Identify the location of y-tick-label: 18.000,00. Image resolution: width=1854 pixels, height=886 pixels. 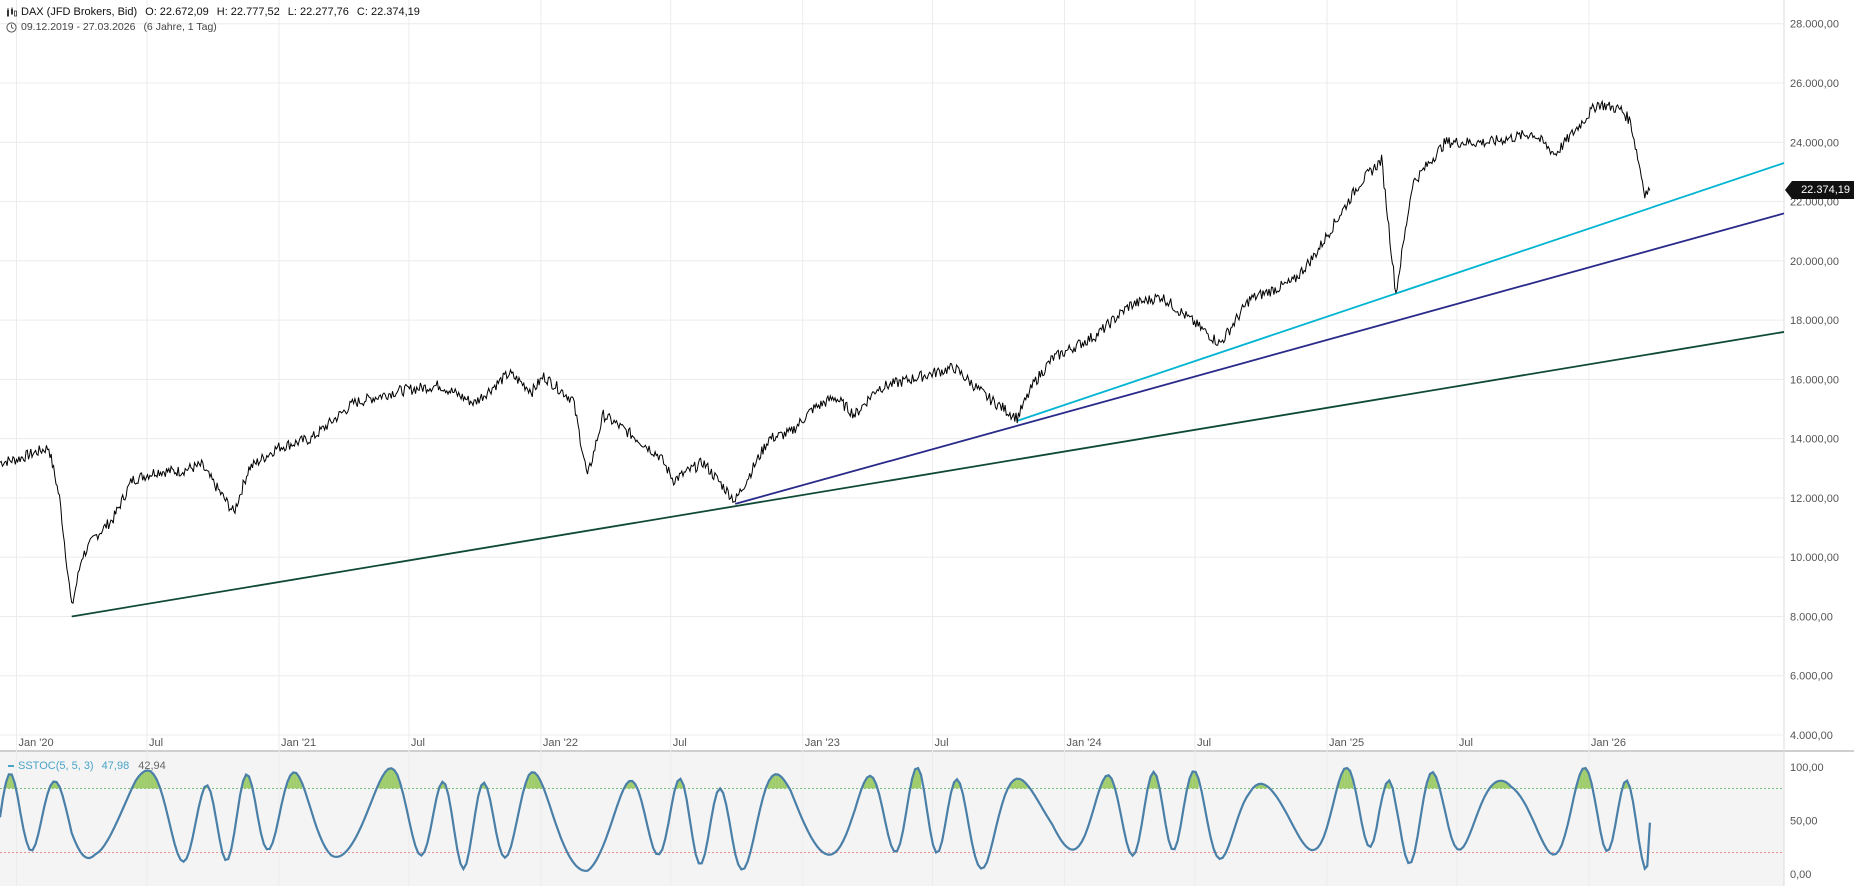
(1814, 321).